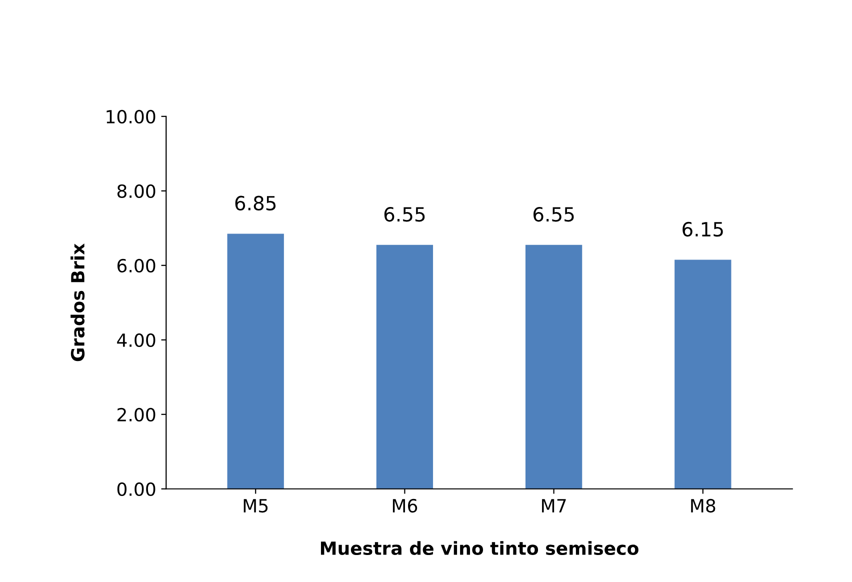  Describe the element at coordinates (77, 303) in the screenshot. I see `y-axis-title: Grados Brix` at that location.